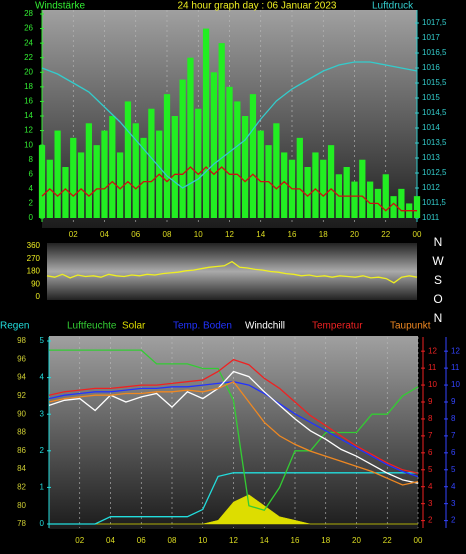 Image resolution: width=466 pixels, height=554 pixels. I want to click on y-tick-label: 10, so click(28, 144).